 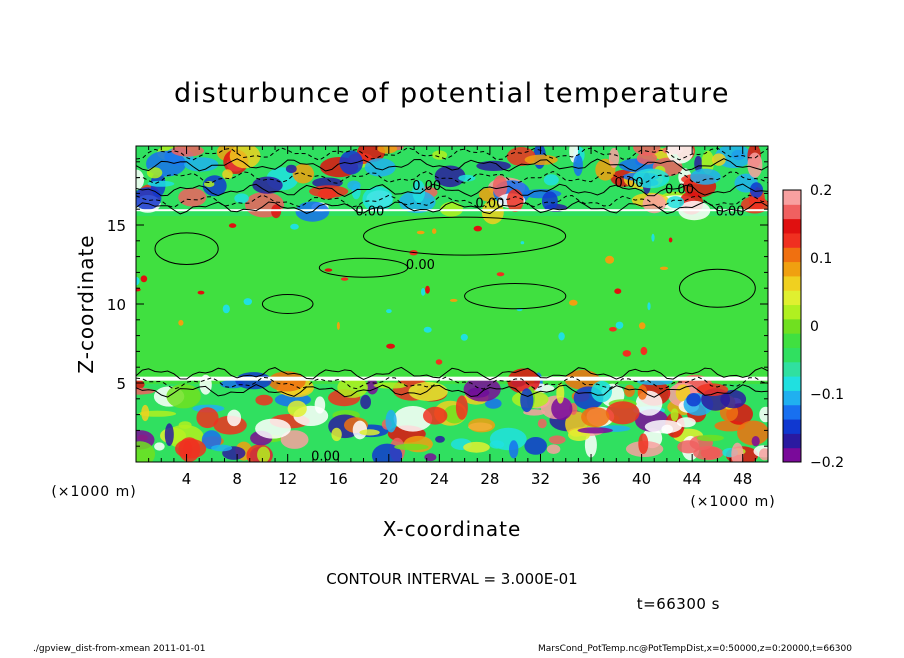 What do you see at coordinates (692, 479) in the screenshot?
I see `x-tick-label: 44` at bounding box center [692, 479].